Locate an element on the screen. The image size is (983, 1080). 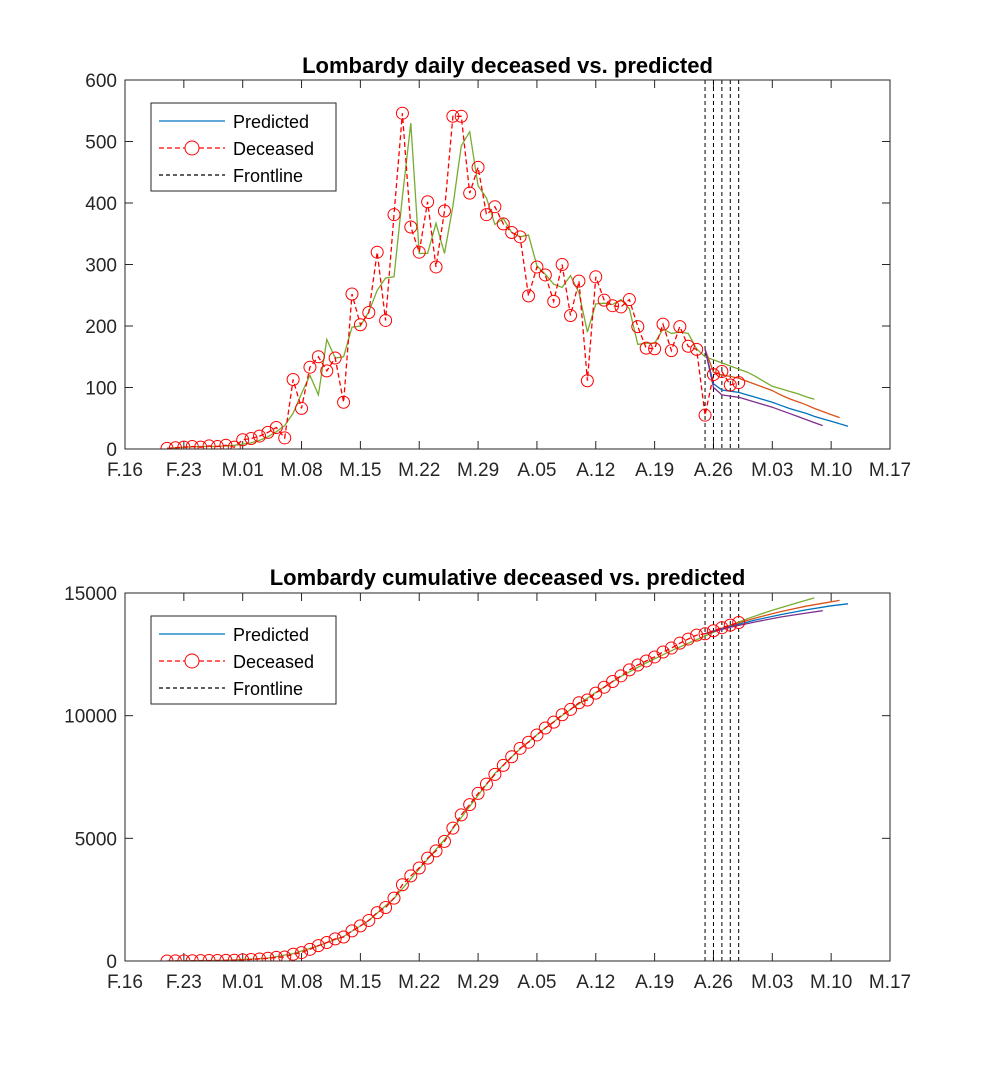
x-tick-label: M.15 is located at coordinates (360, 982).